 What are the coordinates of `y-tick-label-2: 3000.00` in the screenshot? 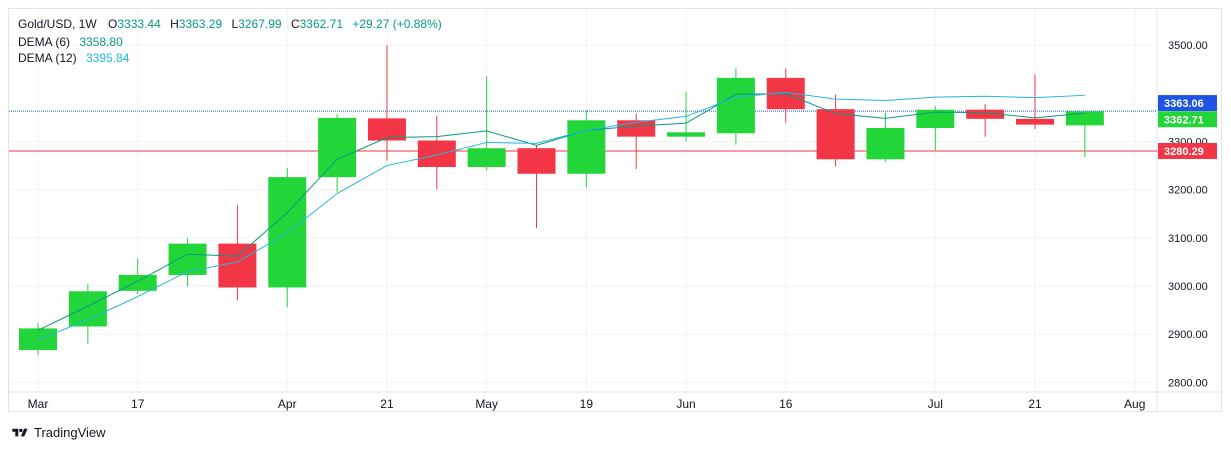 It's located at (1188, 287).